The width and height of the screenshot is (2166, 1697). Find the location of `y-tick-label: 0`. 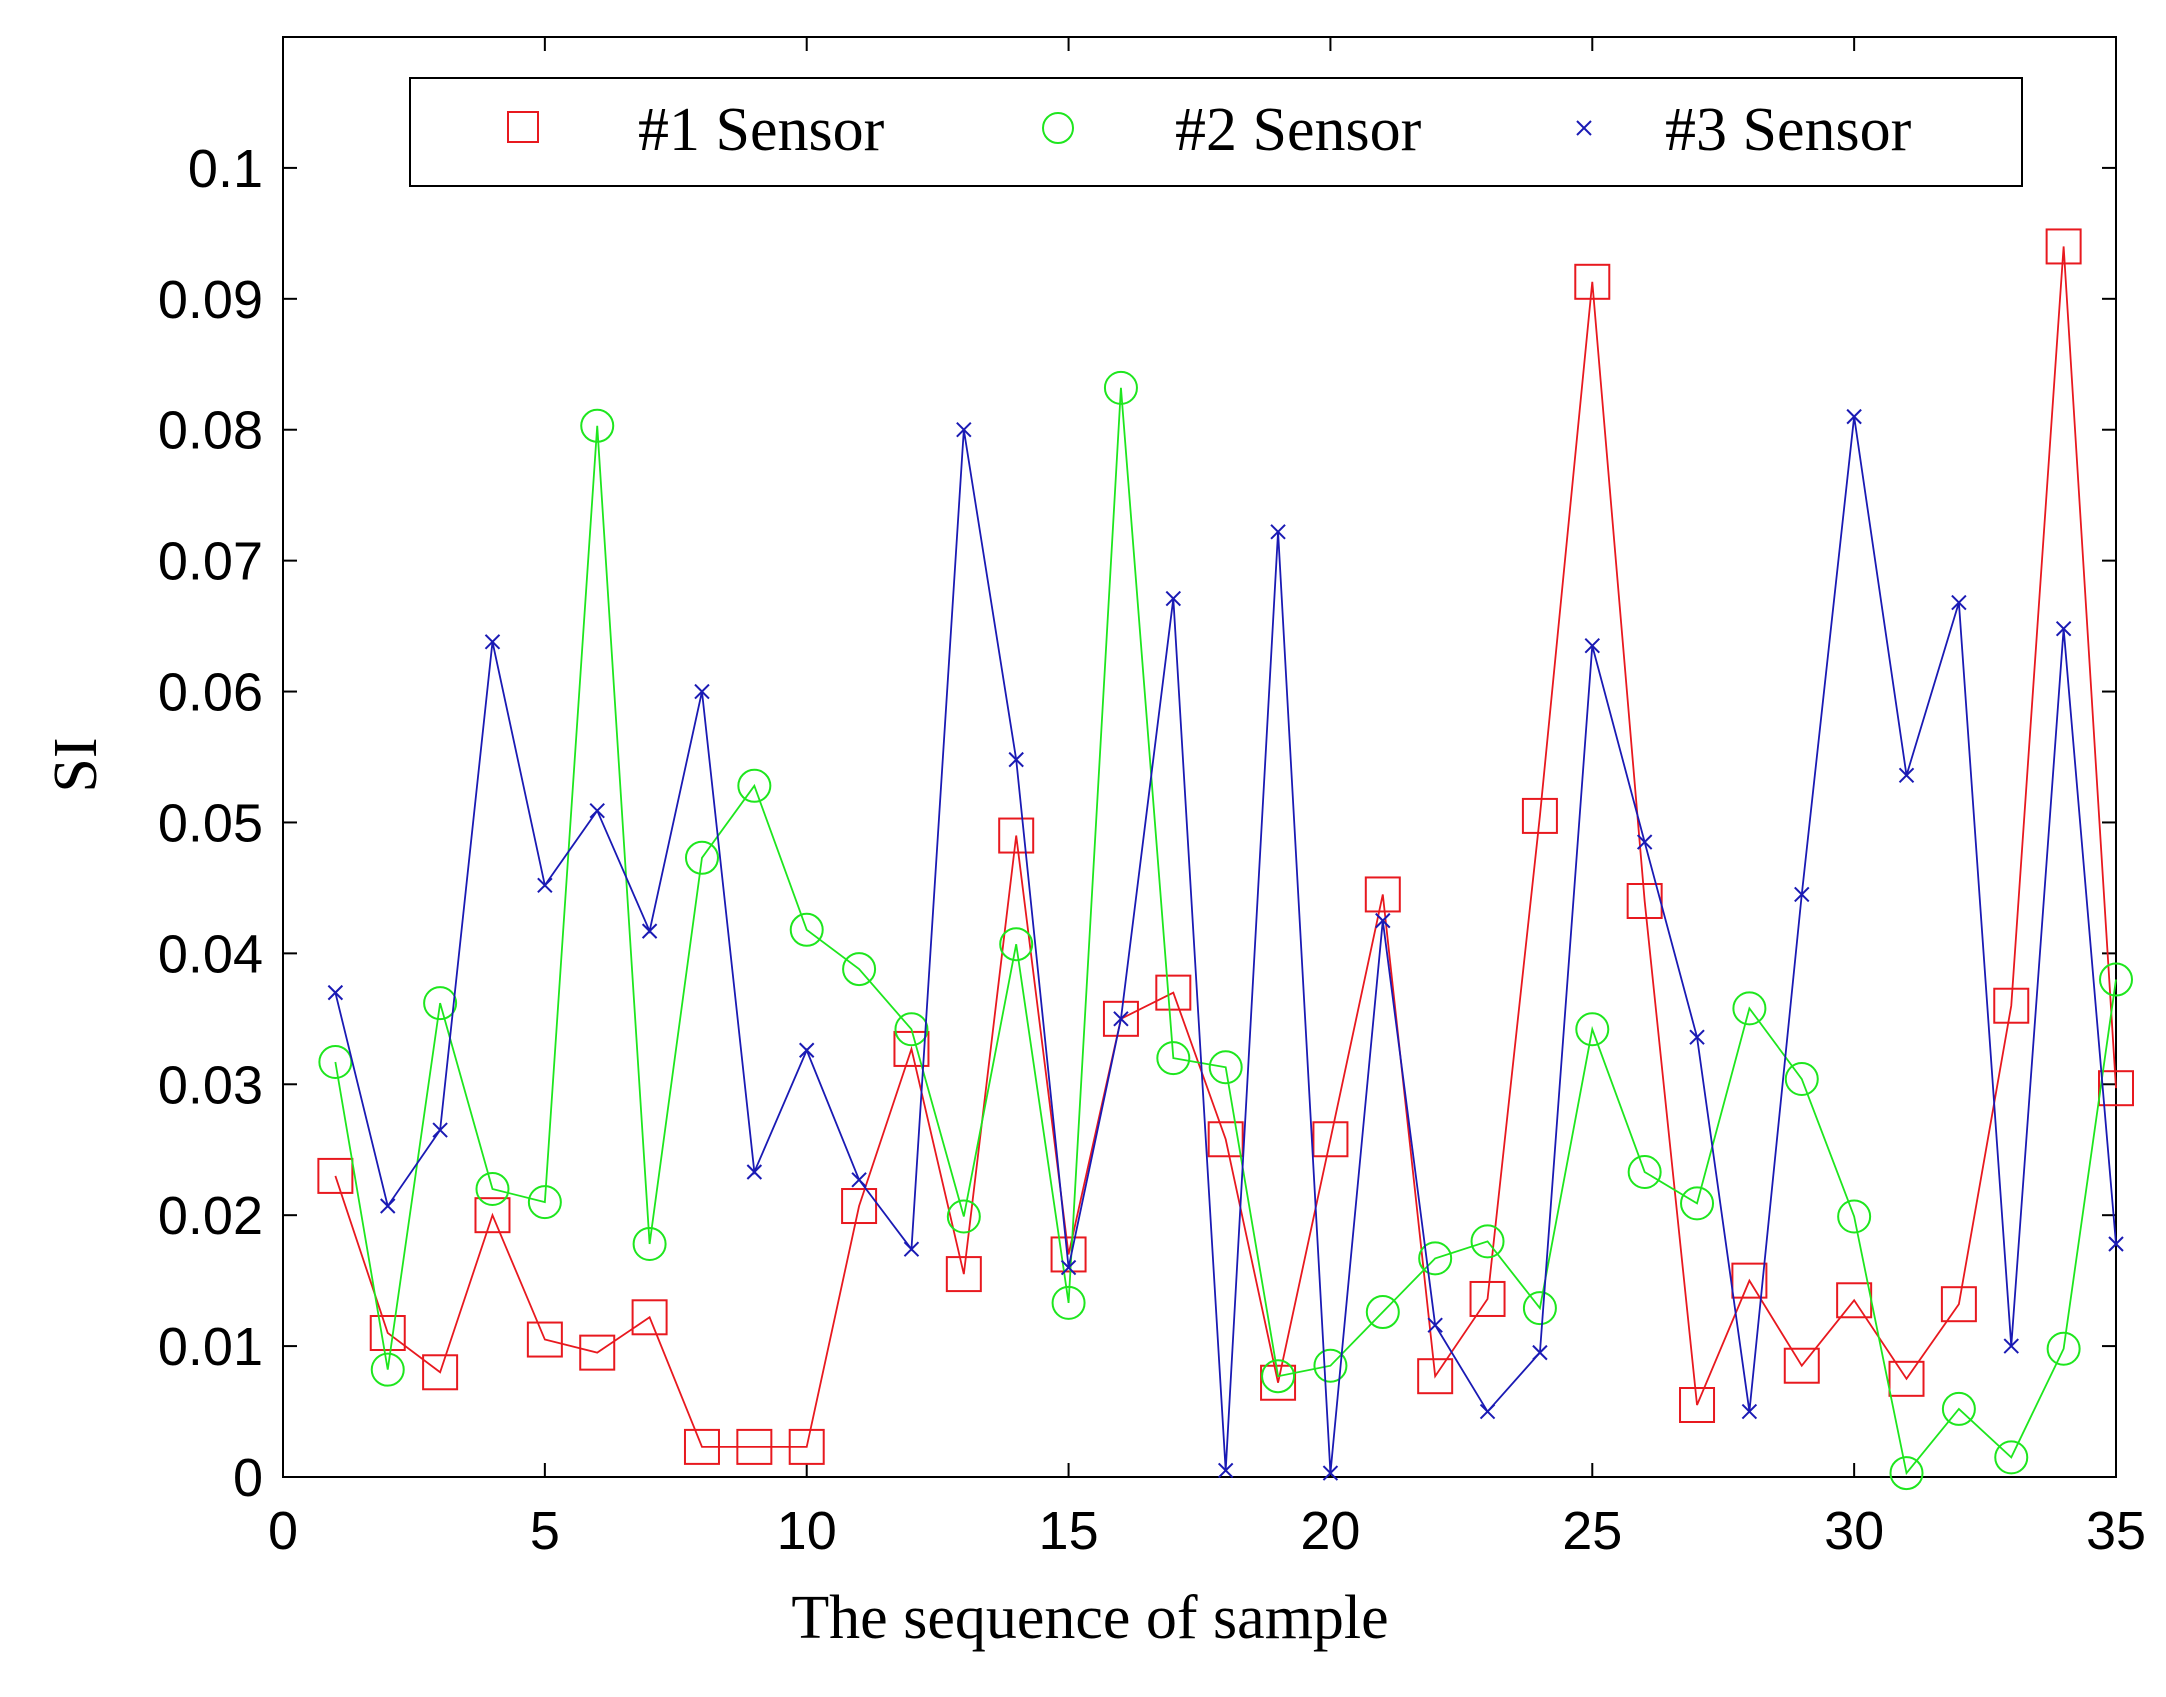

y-tick-label: 0 is located at coordinates (248, 1478).